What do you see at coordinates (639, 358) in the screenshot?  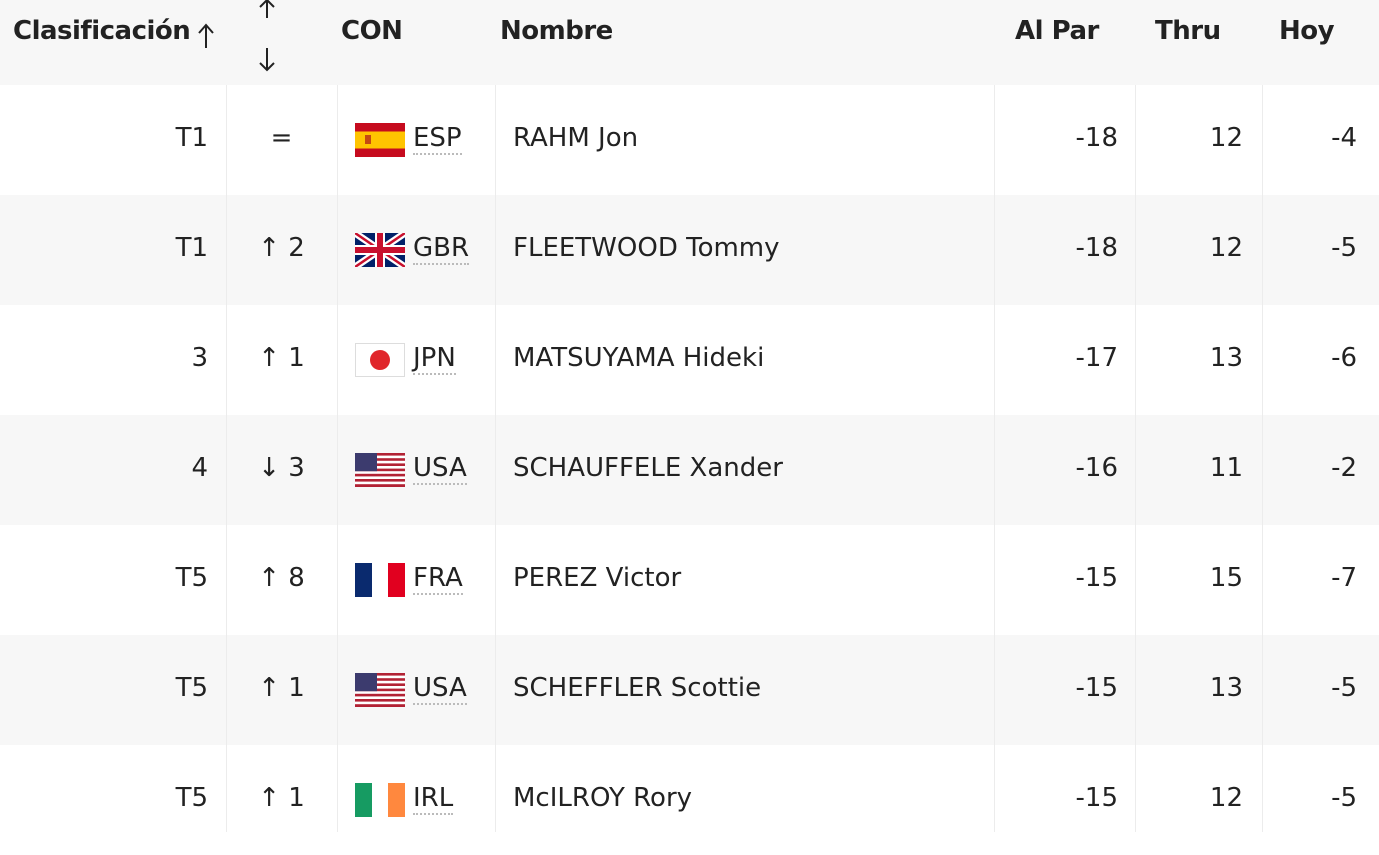 I see `cell-text: MATSUYAMA Hideki` at bounding box center [639, 358].